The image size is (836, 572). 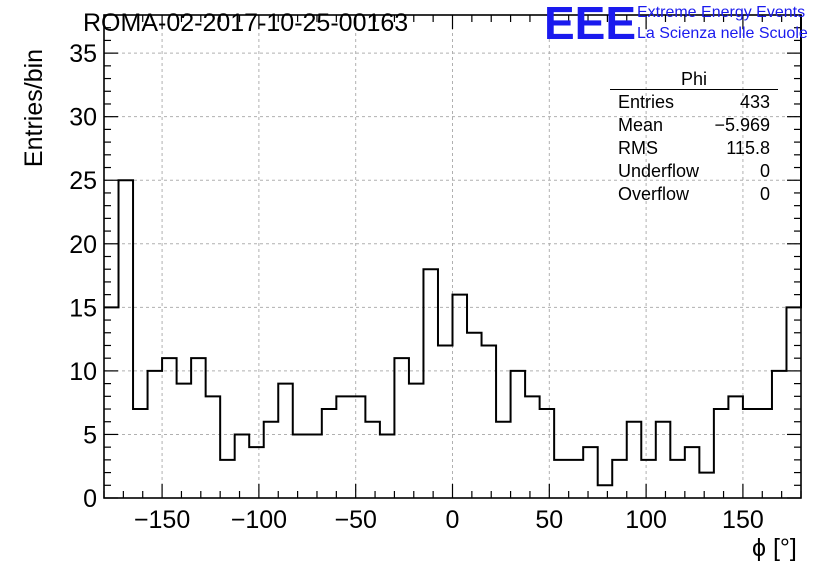 What do you see at coordinates (355, 520) in the screenshot?
I see `x-tick-label: −50` at bounding box center [355, 520].